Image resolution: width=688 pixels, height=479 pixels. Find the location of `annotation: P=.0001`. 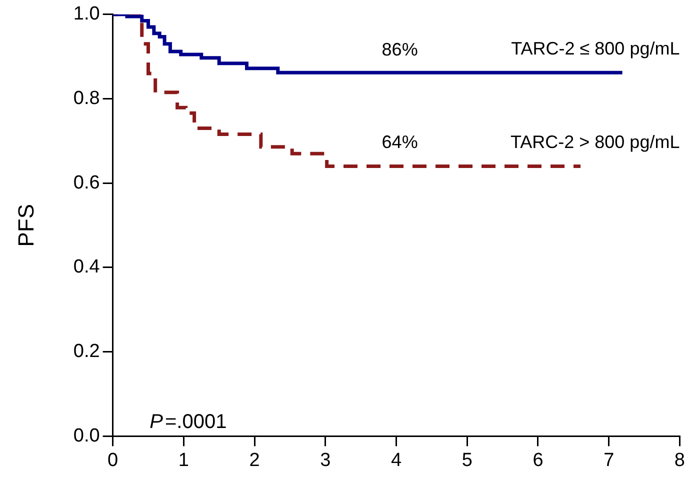

annotation: P=.0001 is located at coordinates (188, 422).